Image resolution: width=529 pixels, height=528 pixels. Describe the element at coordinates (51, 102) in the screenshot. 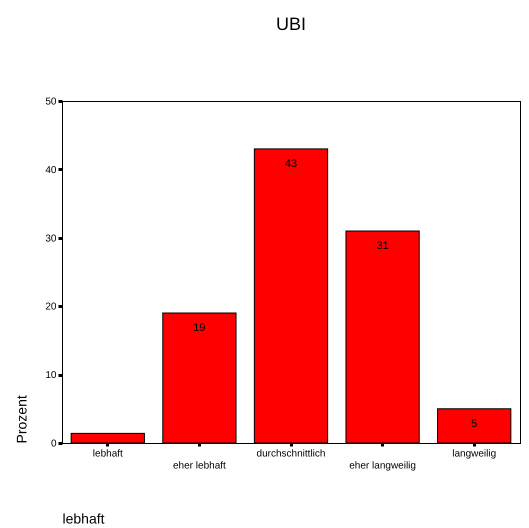

I see `y-tick-label: 50` at that location.